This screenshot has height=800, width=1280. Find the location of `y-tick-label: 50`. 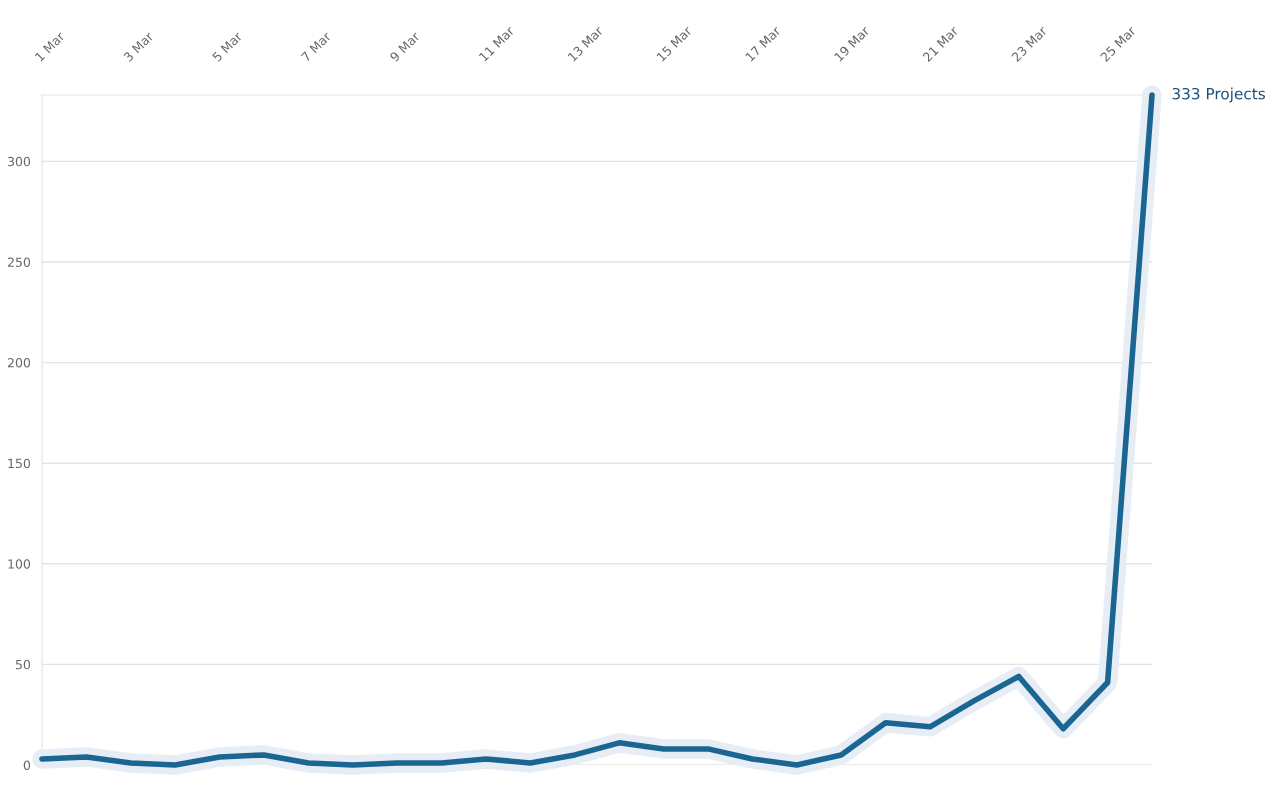

y-tick-label: 50 is located at coordinates (23, 664).